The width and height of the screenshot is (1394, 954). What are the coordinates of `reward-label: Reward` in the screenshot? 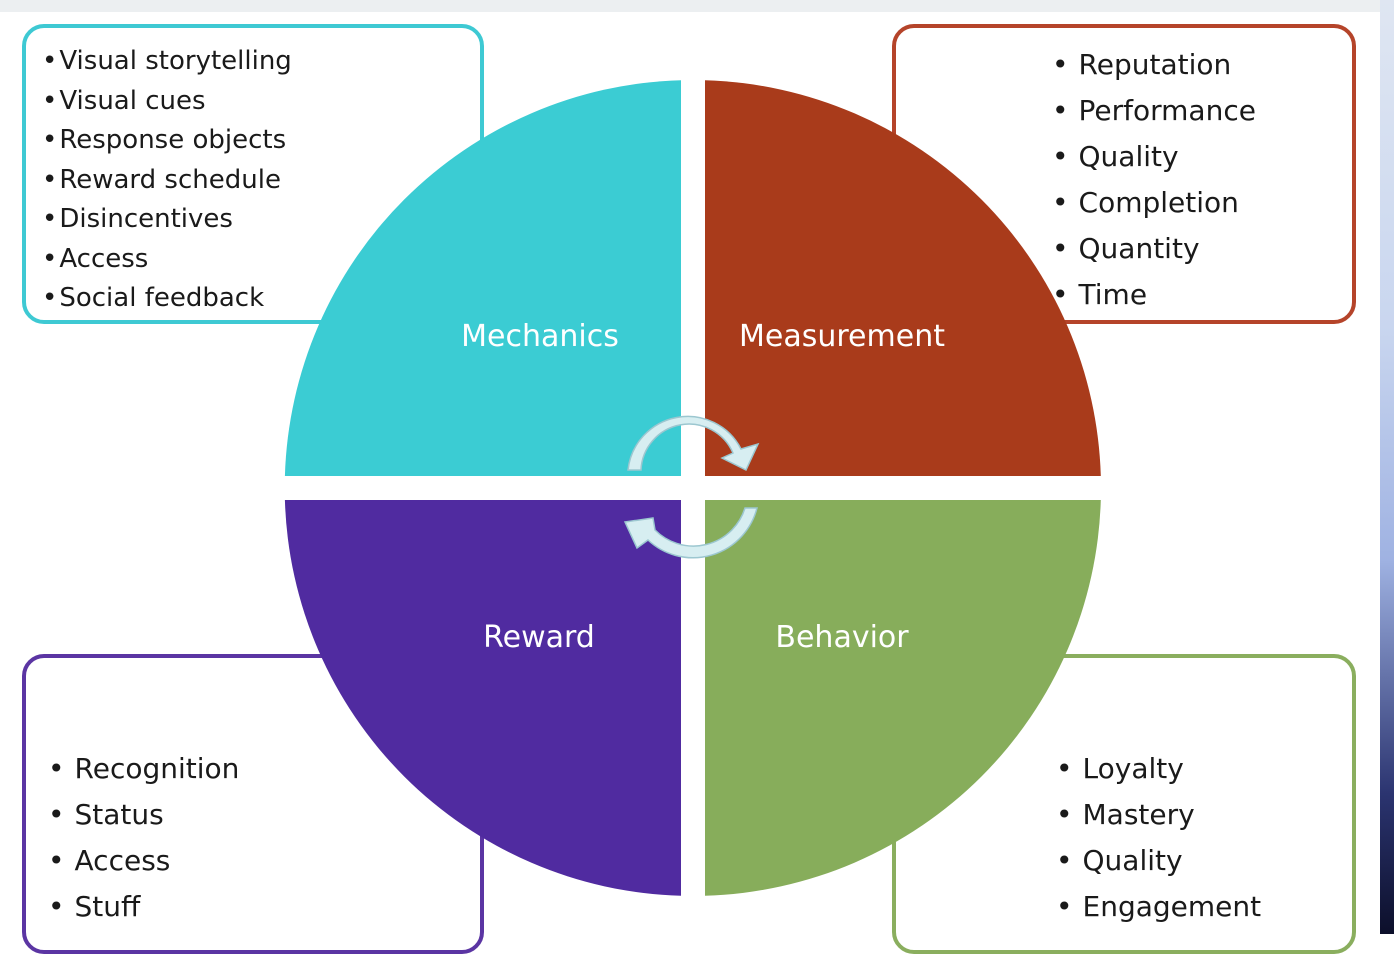 It's located at (539, 637).